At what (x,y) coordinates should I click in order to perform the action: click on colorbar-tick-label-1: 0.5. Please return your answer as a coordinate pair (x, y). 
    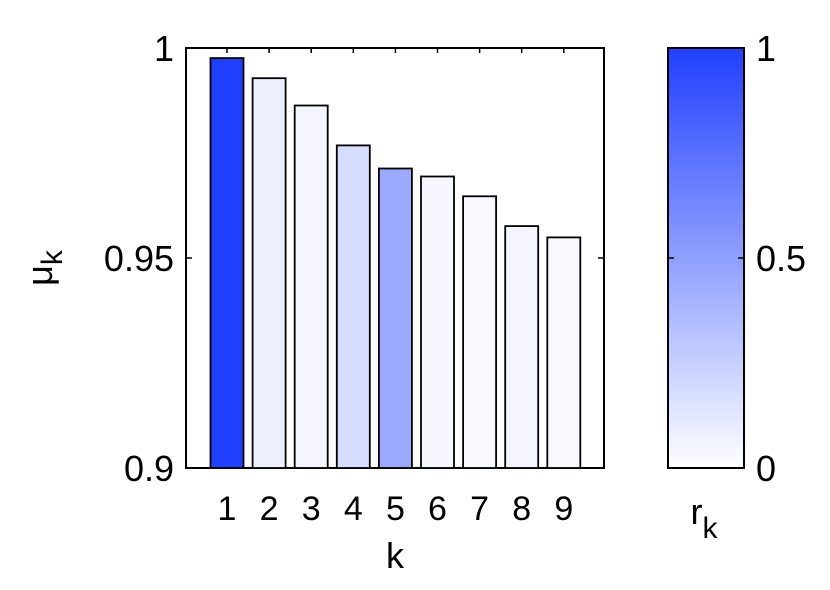
    Looking at the image, I should click on (781, 258).